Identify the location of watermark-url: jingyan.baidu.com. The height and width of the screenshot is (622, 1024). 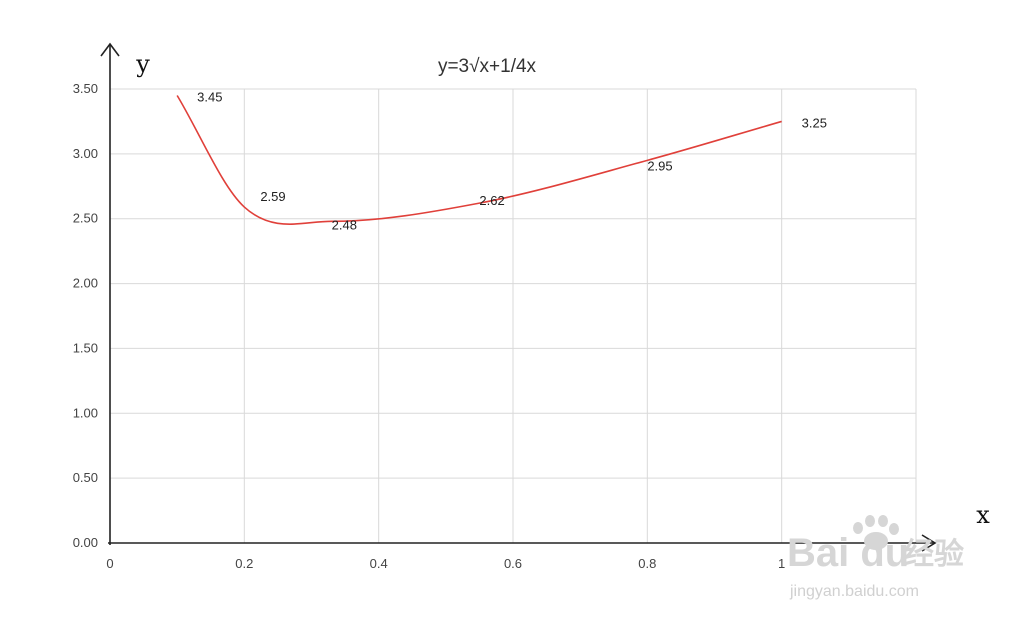
(854, 591).